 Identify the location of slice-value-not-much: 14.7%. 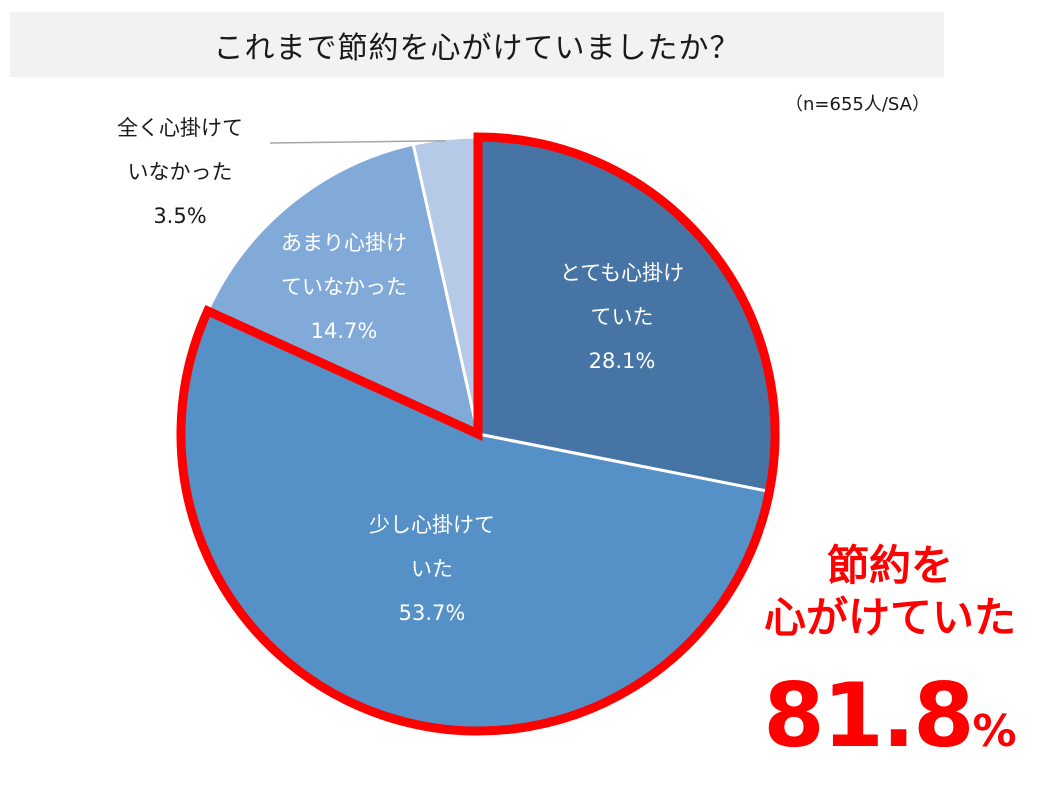
(344, 331).